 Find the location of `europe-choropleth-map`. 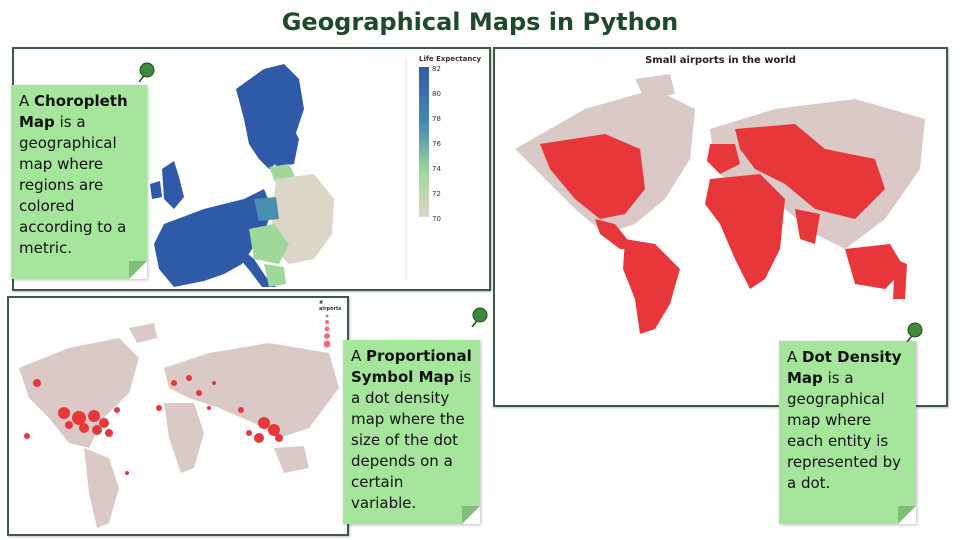

europe-choropleth-map is located at coordinates (289, 173).